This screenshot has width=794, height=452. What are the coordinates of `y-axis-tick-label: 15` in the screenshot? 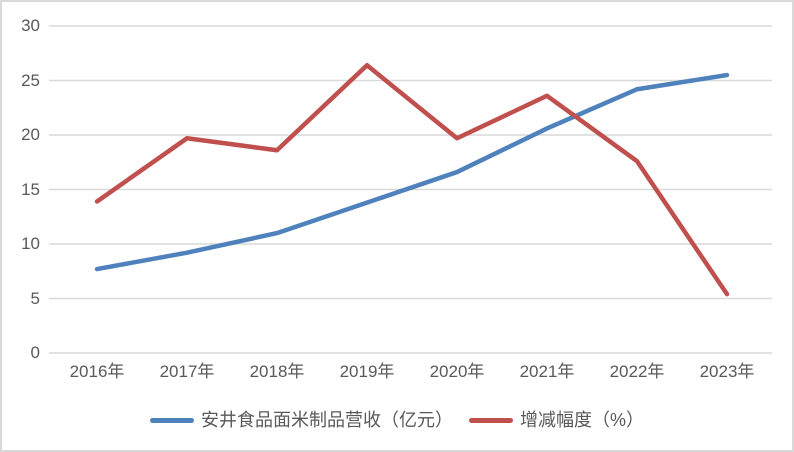 It's located at (30, 189).